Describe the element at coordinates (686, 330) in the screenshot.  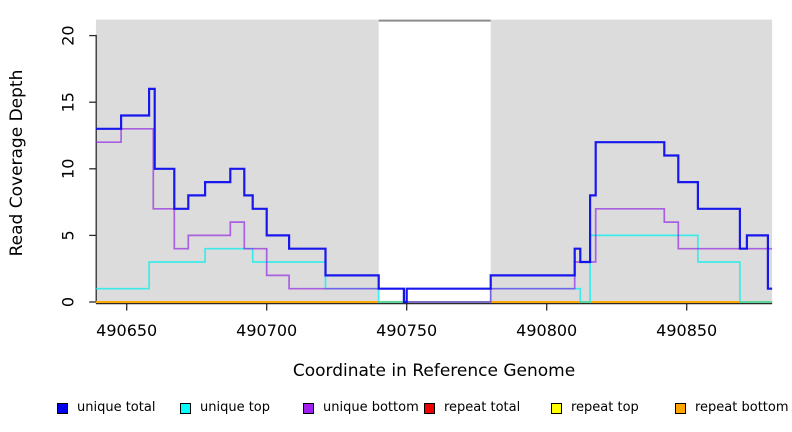
I see `x-tick-label: 490850` at that location.